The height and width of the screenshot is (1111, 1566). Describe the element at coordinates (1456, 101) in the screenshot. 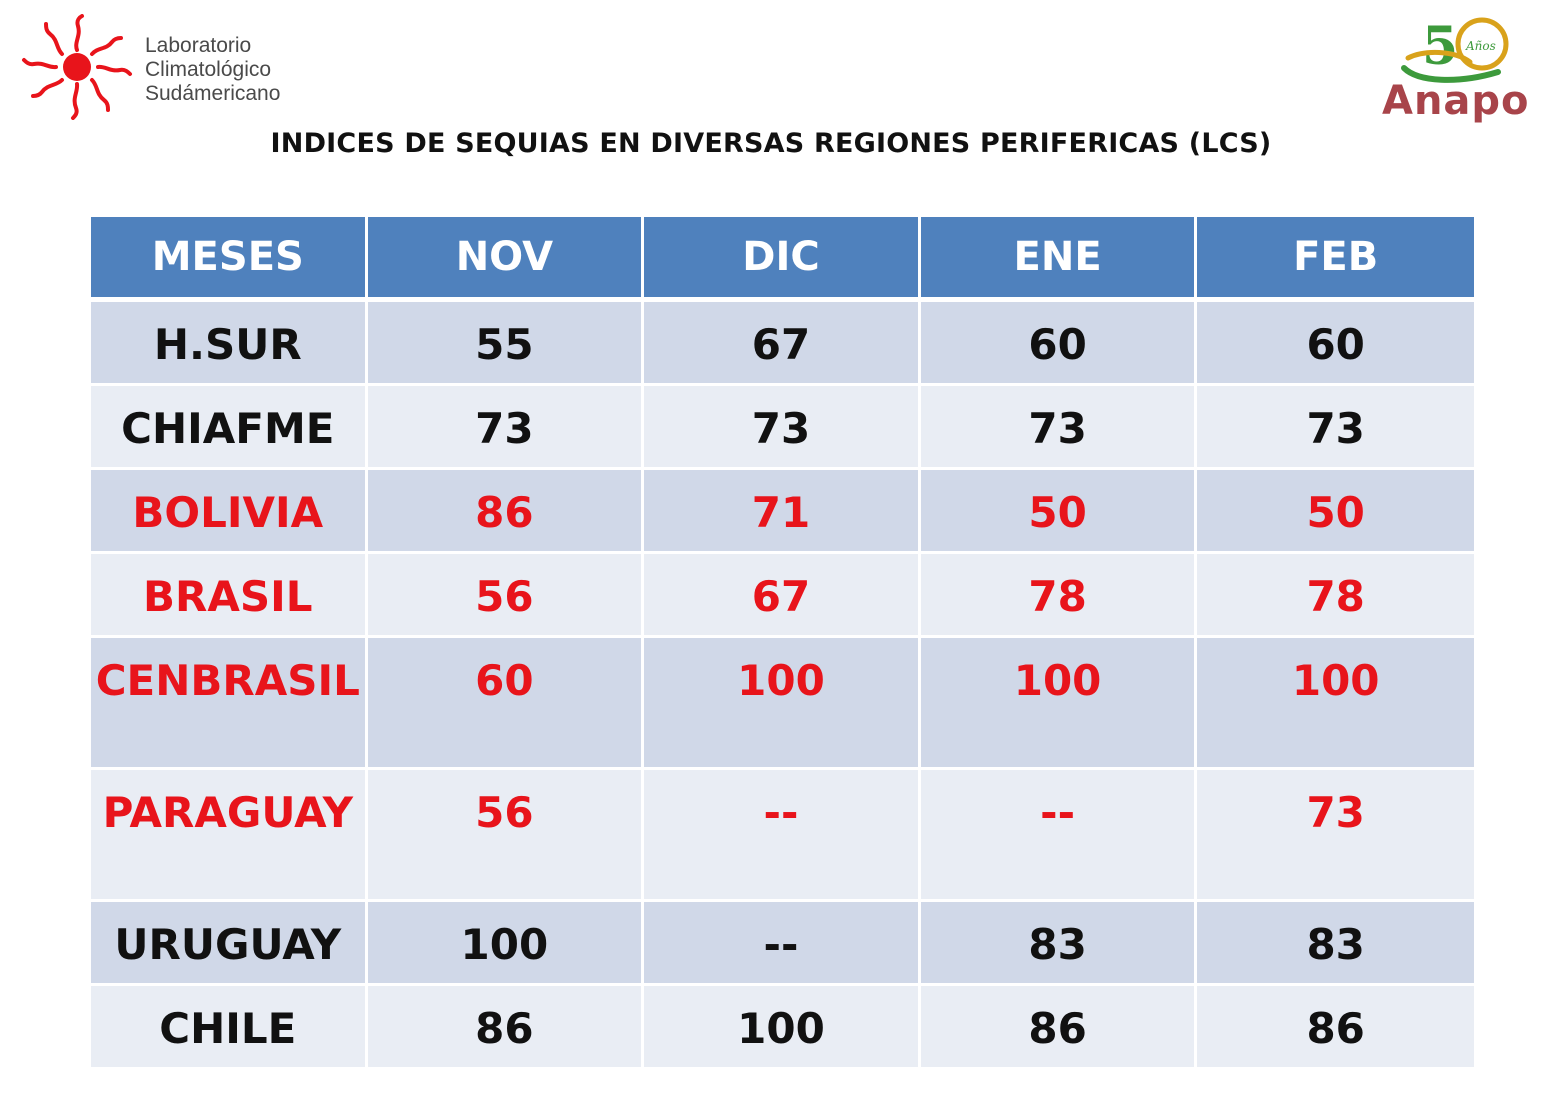

I see `anapo-wordmark: Anapo` at that location.